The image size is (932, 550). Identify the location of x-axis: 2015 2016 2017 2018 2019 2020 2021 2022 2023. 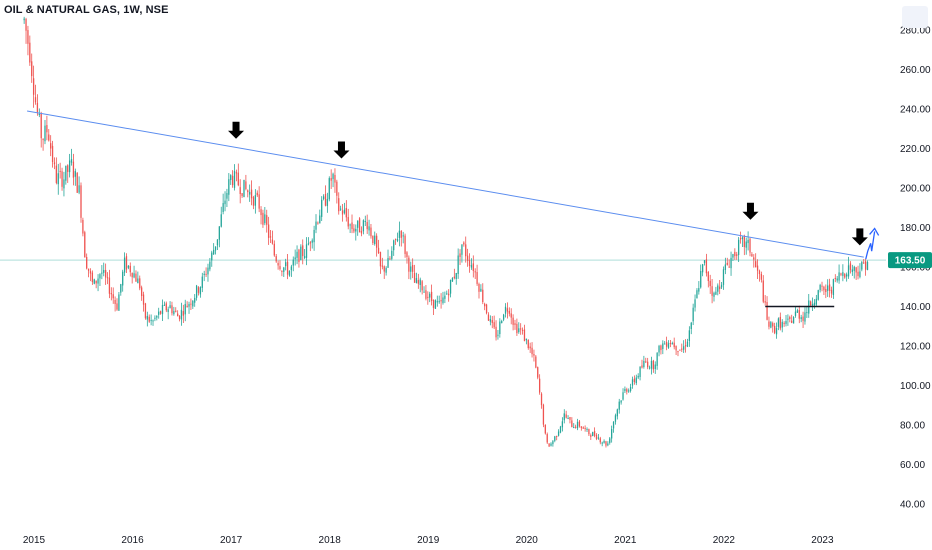
(428, 540).